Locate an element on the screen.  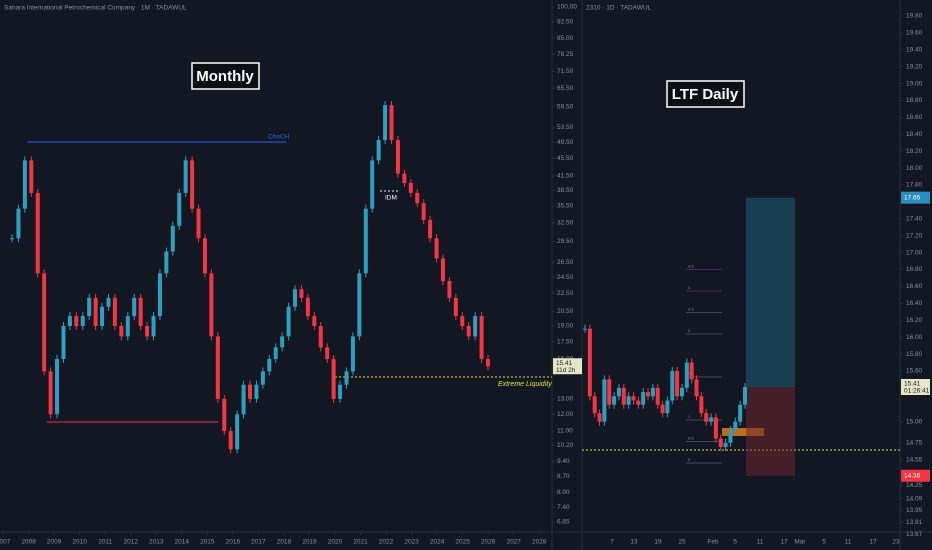
y-tick-label: 16.40 is located at coordinates (914, 303).